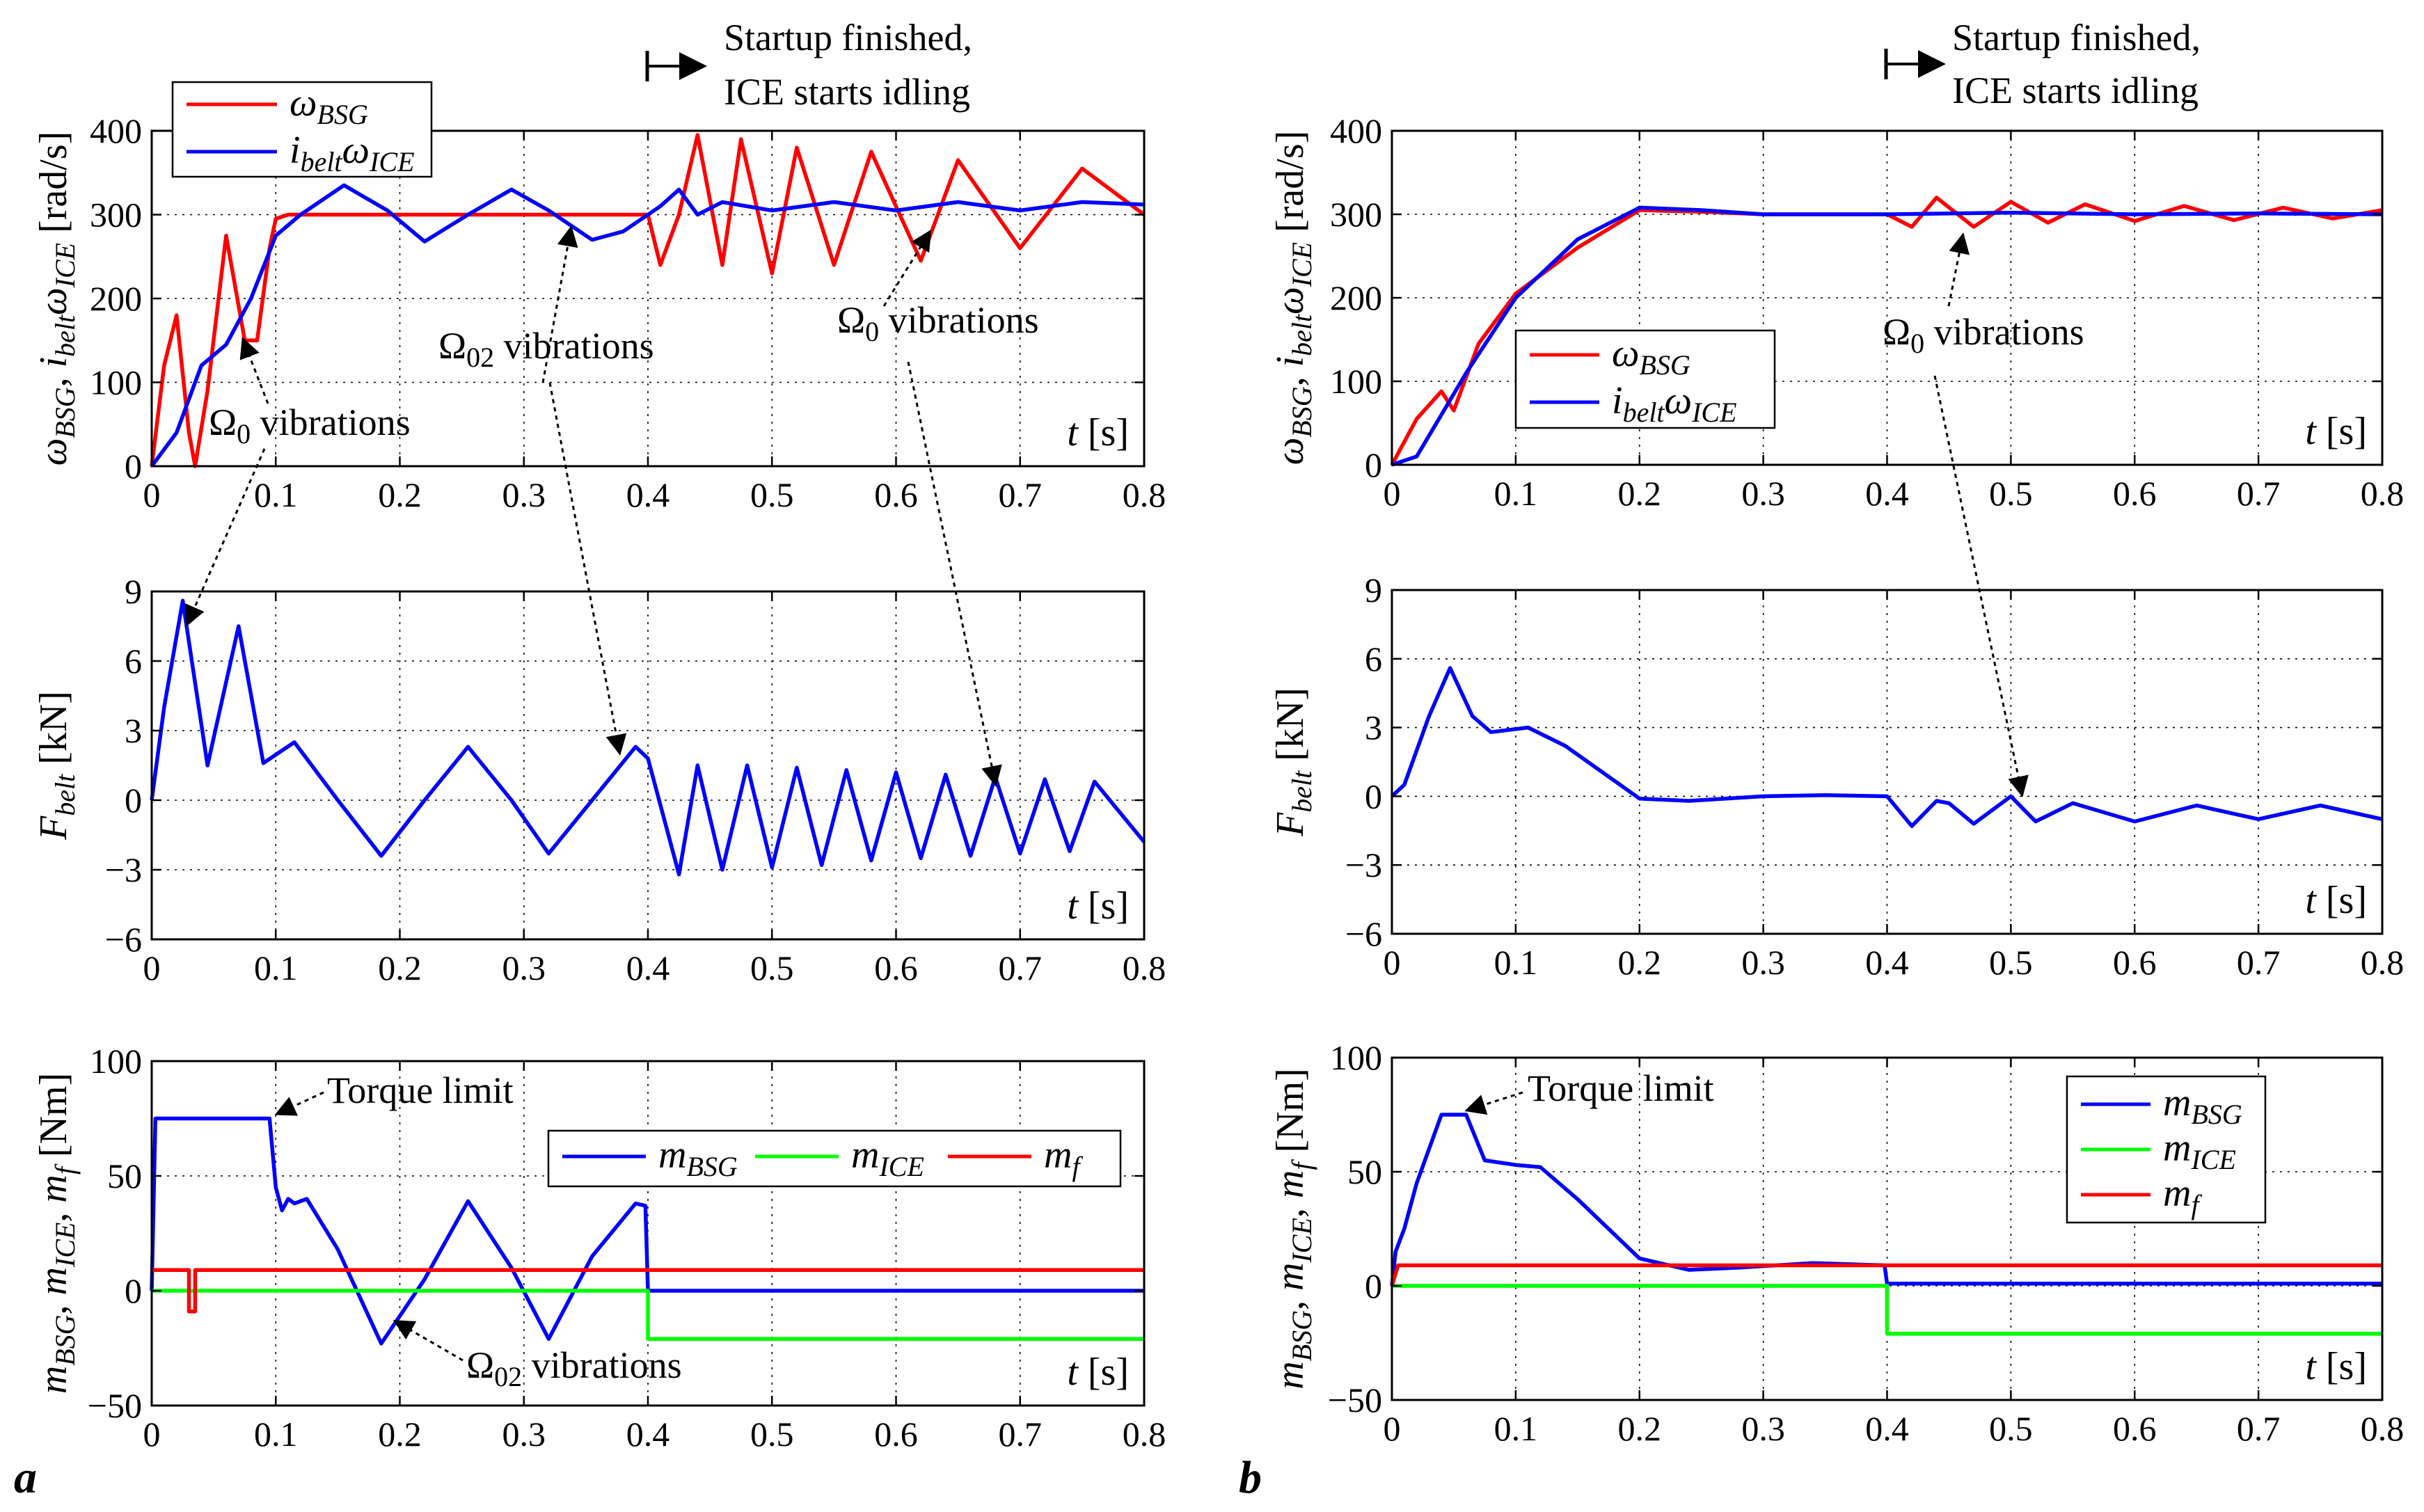 The image size is (2424, 1512). What do you see at coordinates (647, 325) in the screenshot?
I see `series-line-ibeltωICE` at bounding box center [647, 325].